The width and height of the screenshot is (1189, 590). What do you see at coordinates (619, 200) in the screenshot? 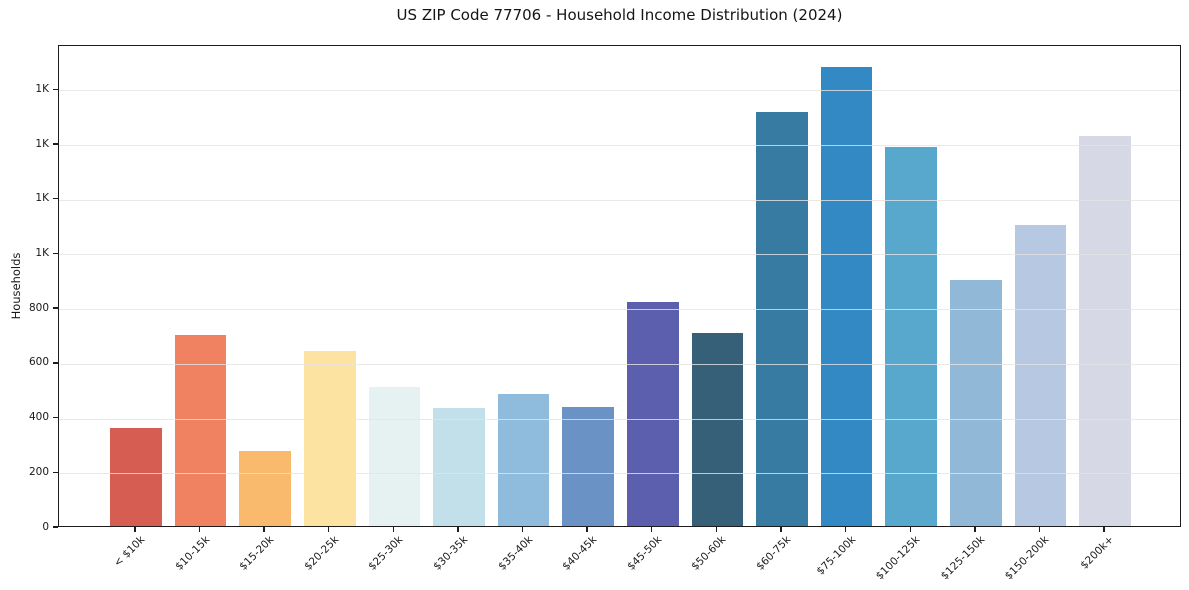
I see `gridline-y1200` at bounding box center [619, 200].